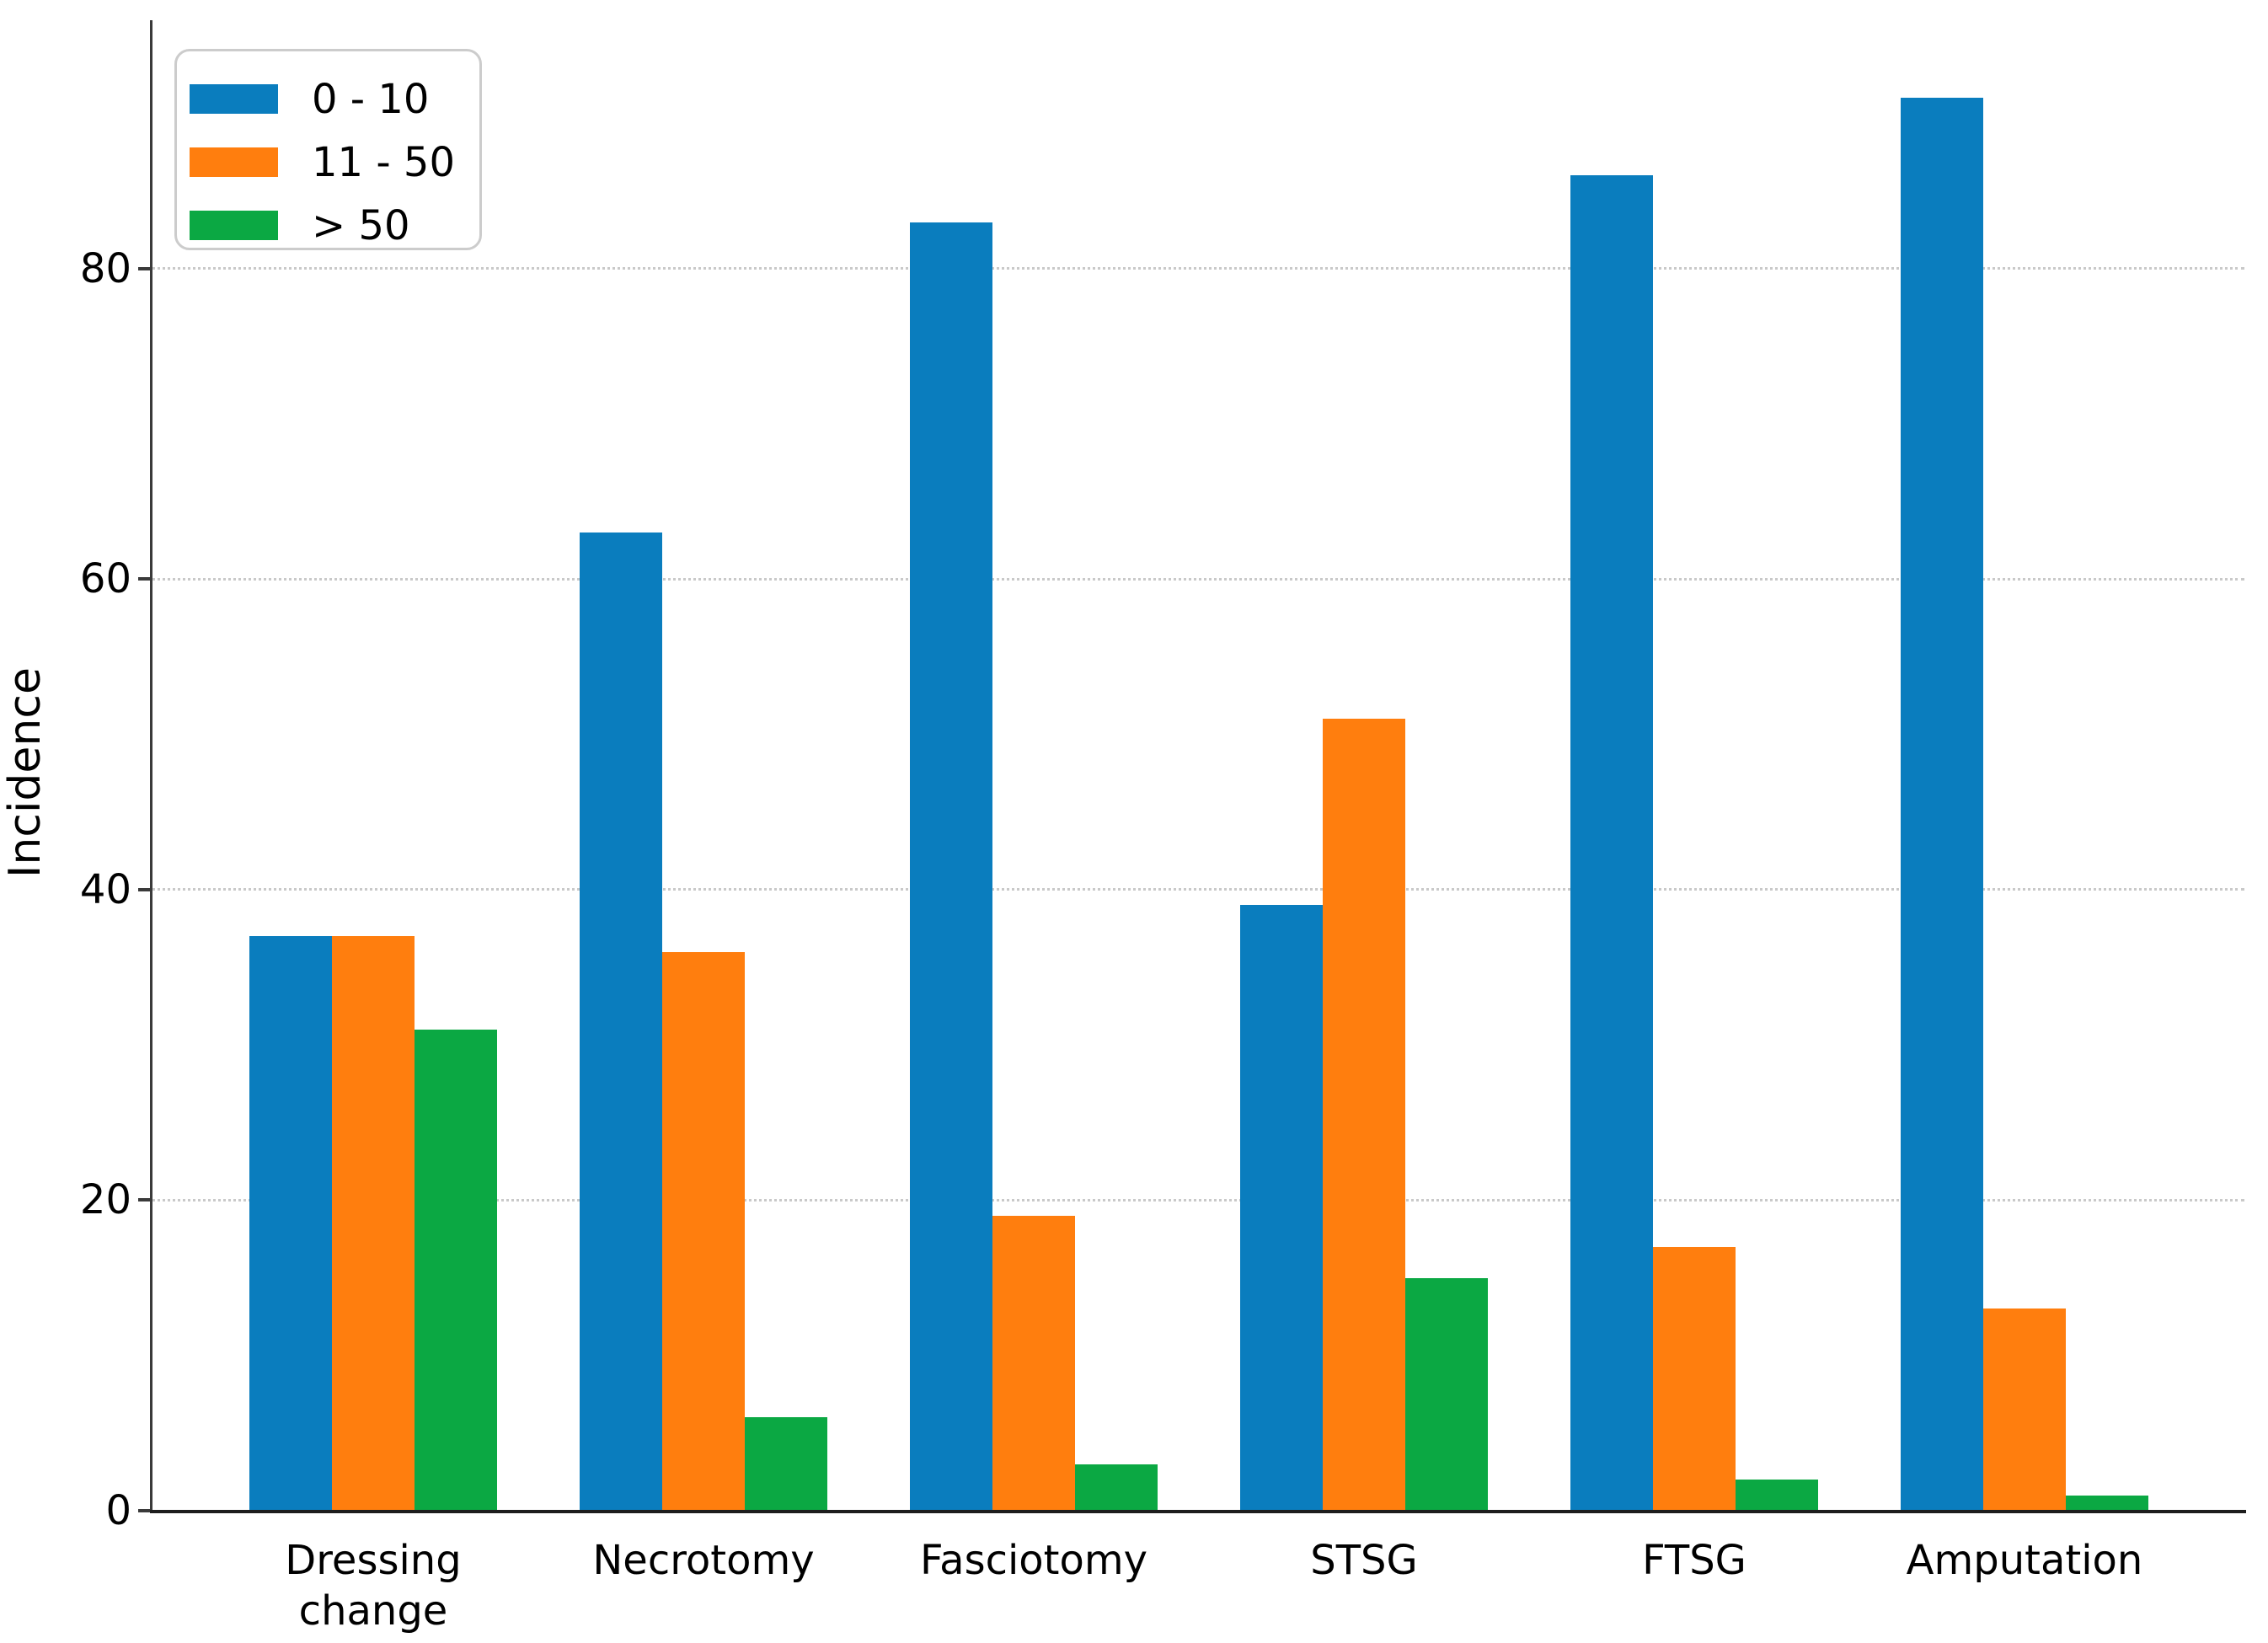 This screenshot has width=2268, height=1643. I want to click on legend-item-50: > 50, so click(334, 225).